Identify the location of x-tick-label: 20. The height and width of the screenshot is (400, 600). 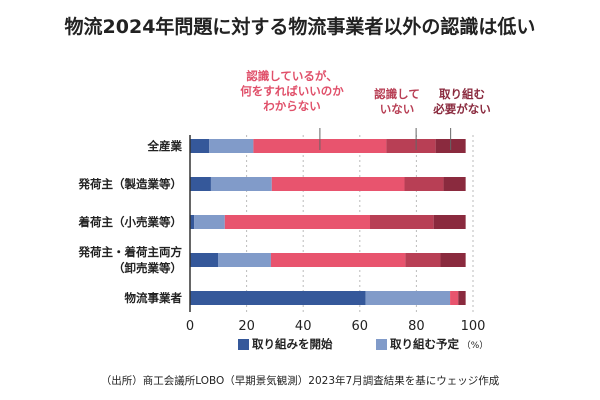
(246, 326).